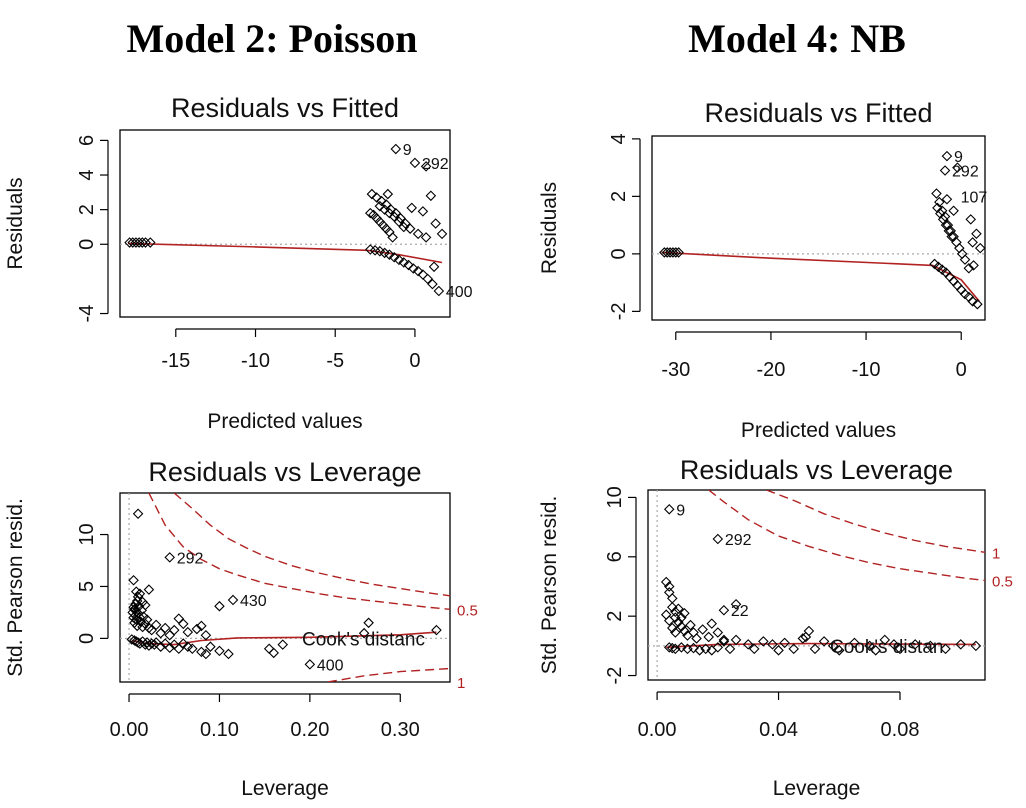 Image resolution: width=1026 pixels, height=808 pixels. Describe the element at coordinates (255, 361) in the screenshot. I see `x-tick-label: -10` at that location.